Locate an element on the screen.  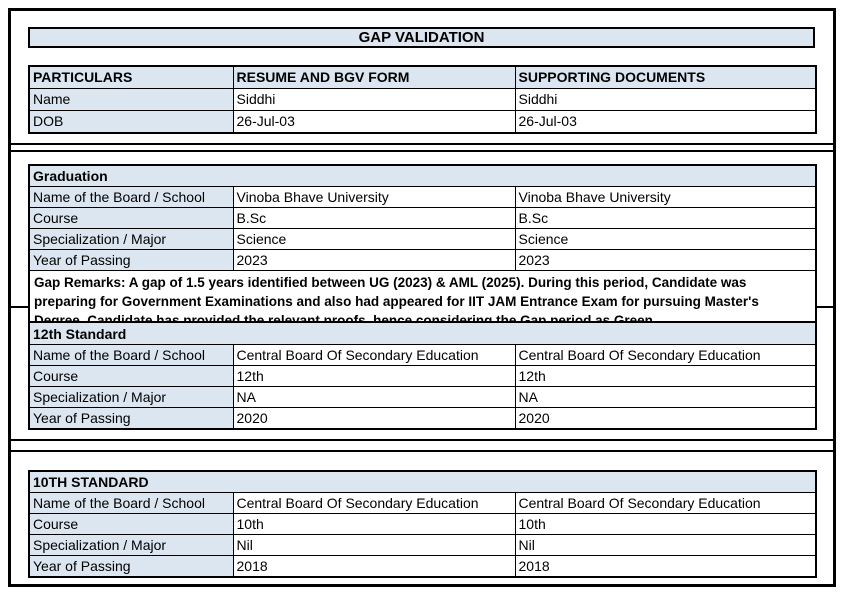
row-label: Name is located at coordinates (131, 99).